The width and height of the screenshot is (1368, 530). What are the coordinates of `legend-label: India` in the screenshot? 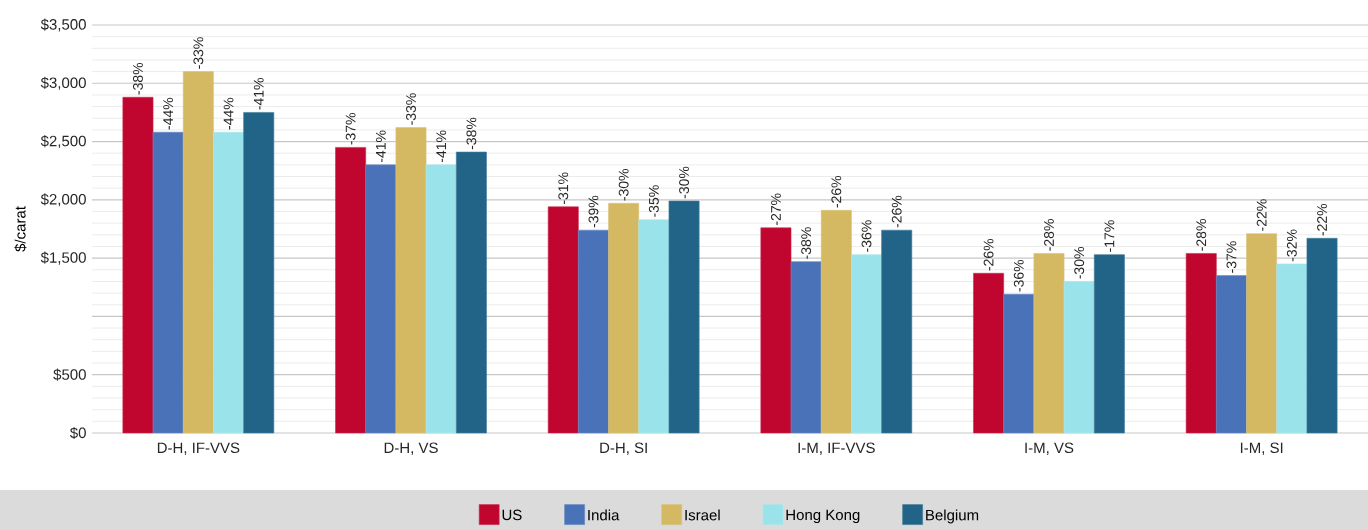 It's located at (604, 515).